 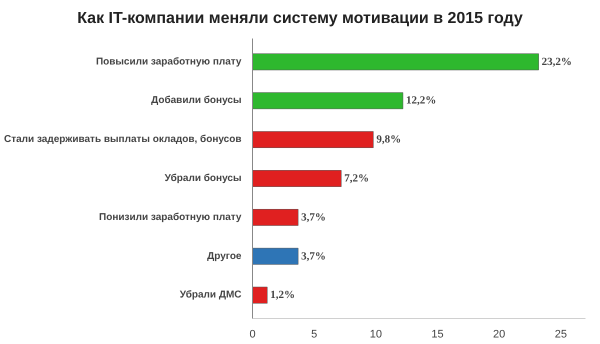 What do you see at coordinates (123, 140) in the screenshot?
I see `y-tick-label: Стали задерживать выплаты окладов, бонусов` at bounding box center [123, 140].